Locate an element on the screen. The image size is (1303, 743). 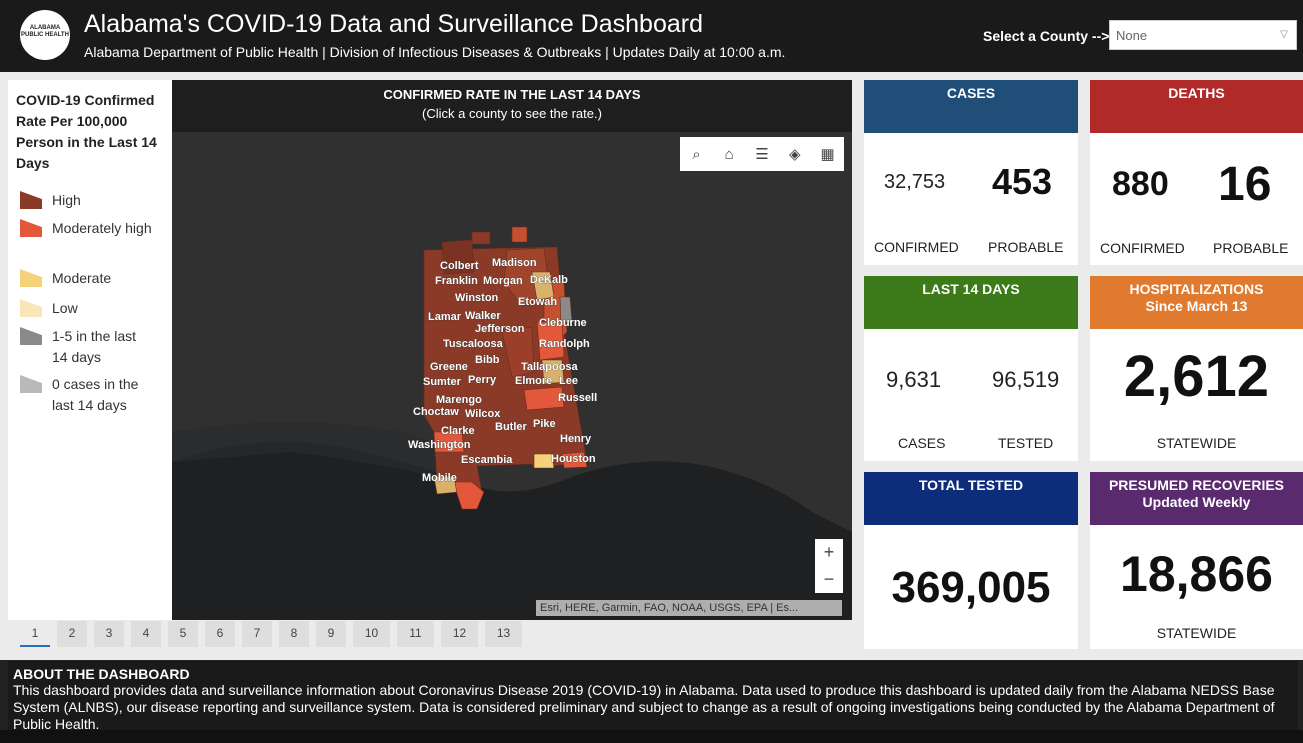
county-select: None ▽ is located at coordinates (1203, 35).